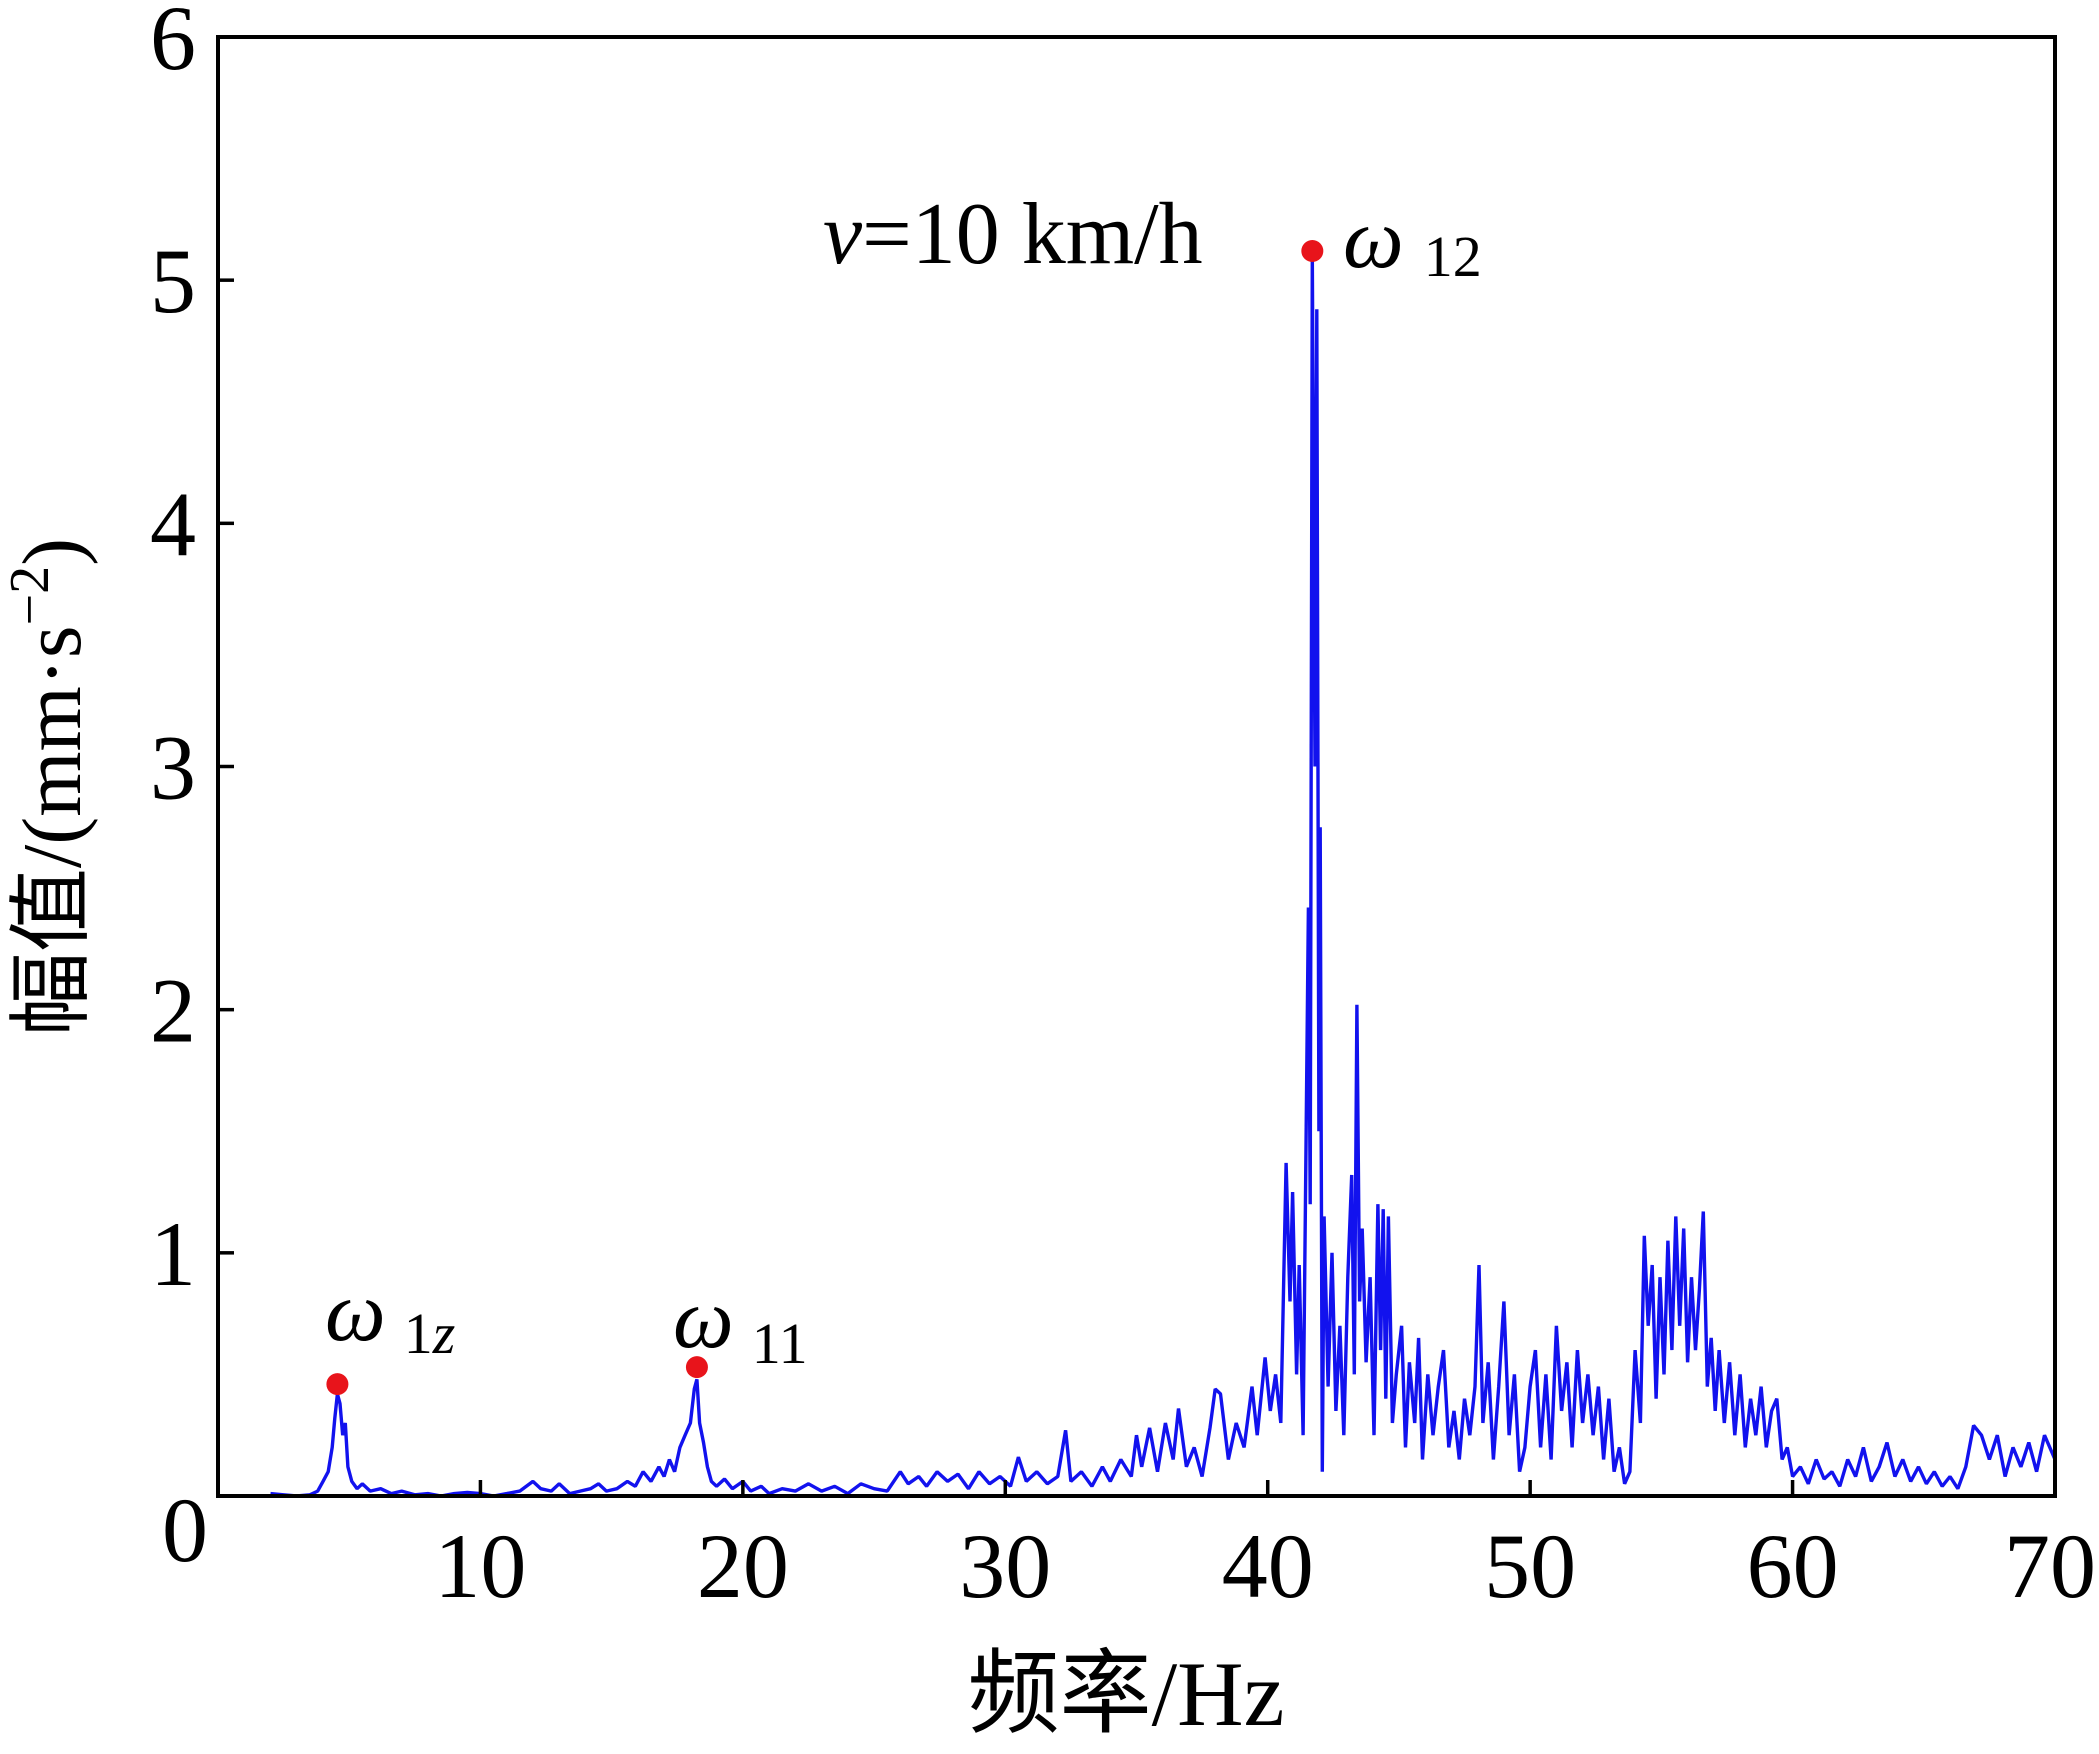 The width and height of the screenshot is (2099, 1754). Describe the element at coordinates (418, 1333) in the screenshot. I see `peak-label-subscript: 1` at that location.